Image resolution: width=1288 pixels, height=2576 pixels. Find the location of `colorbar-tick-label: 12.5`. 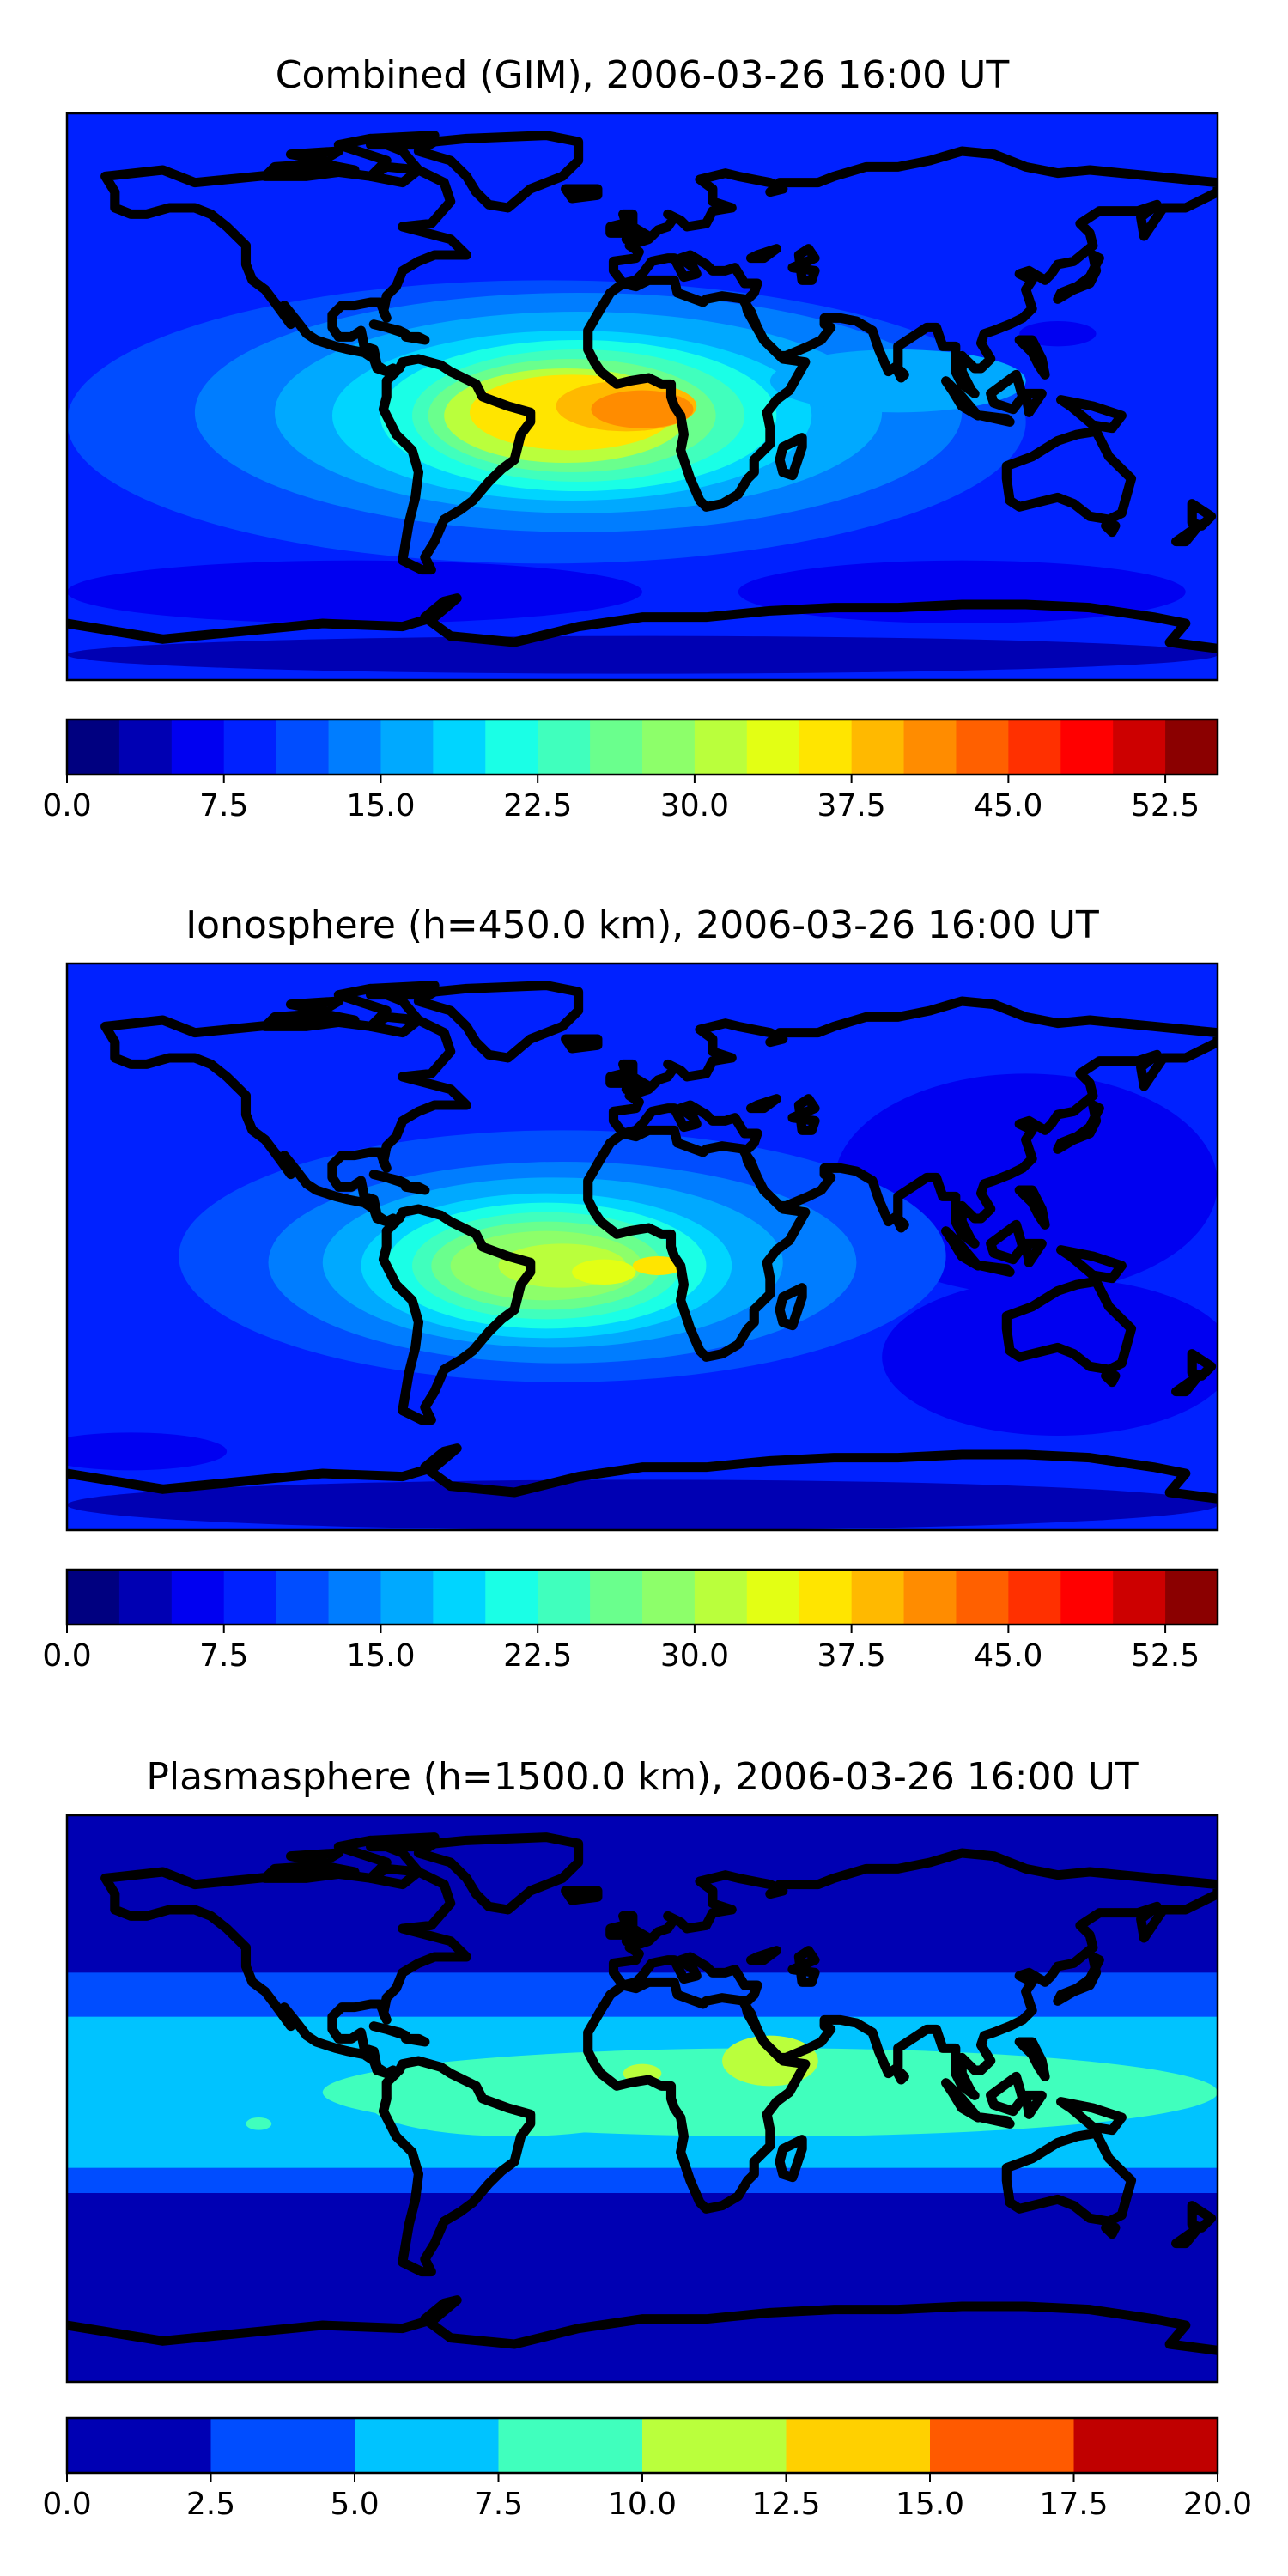

colorbar-tick-label: 12.5 is located at coordinates (786, 2504).